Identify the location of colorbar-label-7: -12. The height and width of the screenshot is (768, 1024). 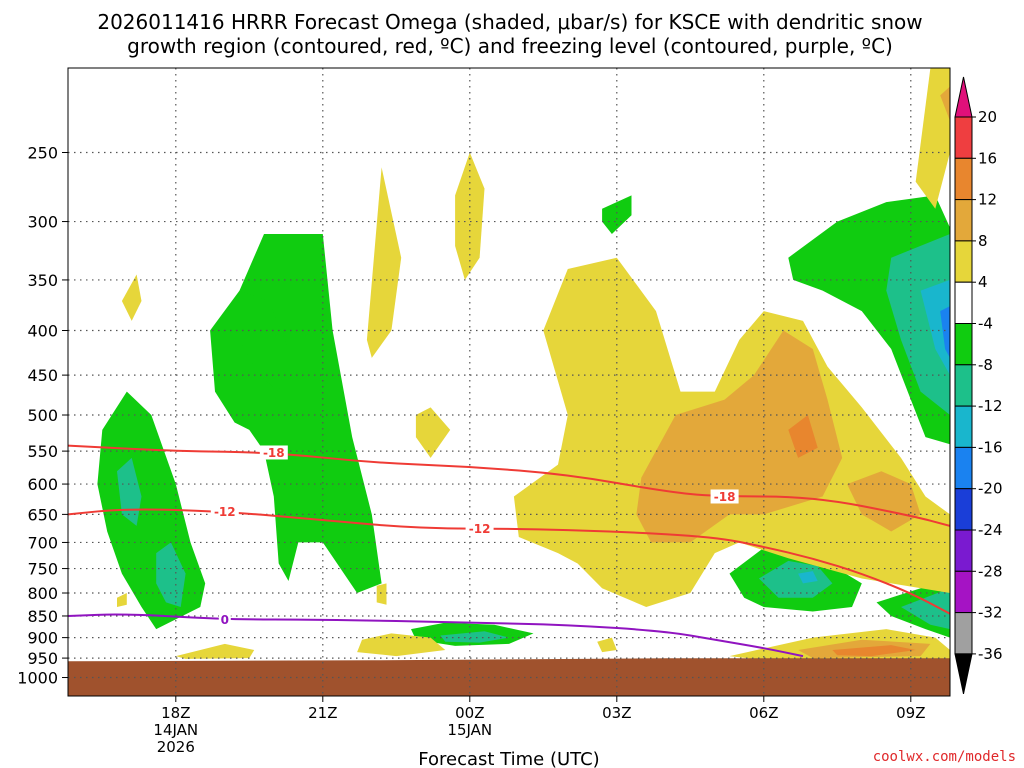
(990, 406).